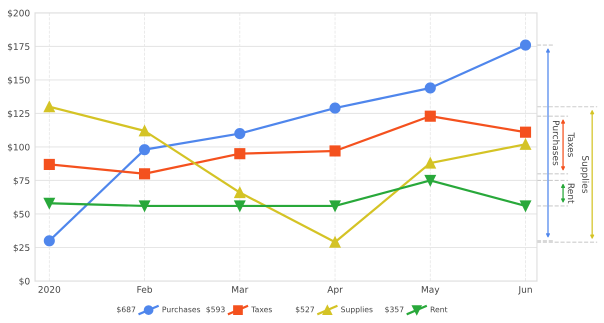 Image resolution: width=604 pixels, height=323 pixels. Describe the element at coordinates (431, 290) in the screenshot. I see `x-tick-label: May` at that location.